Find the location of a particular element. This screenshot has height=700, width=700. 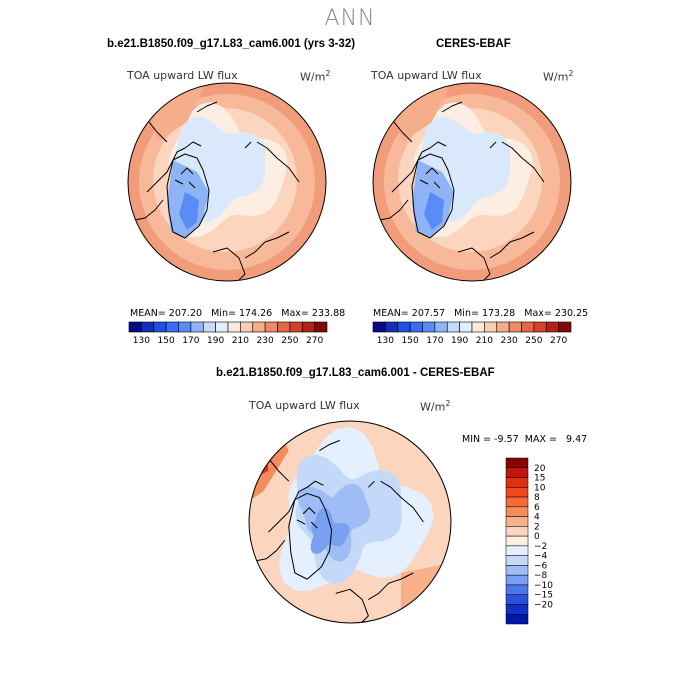

panel-left-units: W/m2 is located at coordinates (315, 76).